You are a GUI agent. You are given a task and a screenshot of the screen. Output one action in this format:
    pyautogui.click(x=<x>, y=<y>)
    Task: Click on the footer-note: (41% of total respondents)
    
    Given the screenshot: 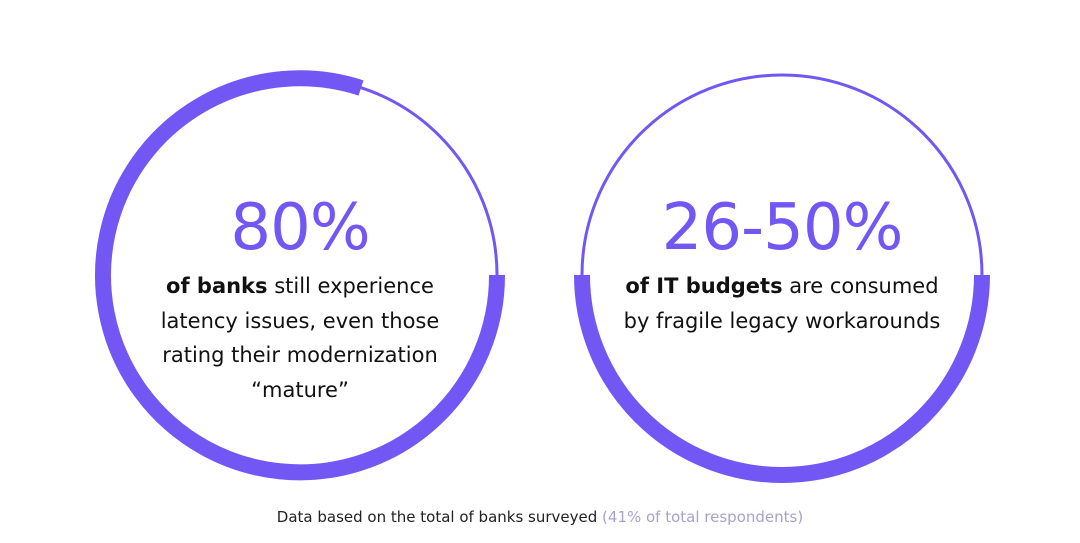 What is the action you would take?
    pyautogui.click(x=703, y=517)
    